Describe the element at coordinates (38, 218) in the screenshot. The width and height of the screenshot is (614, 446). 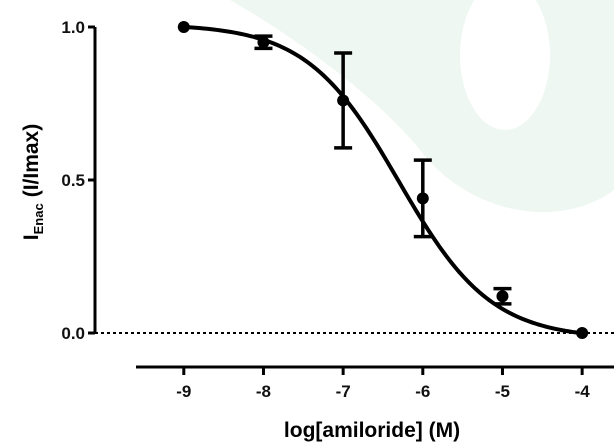
I see `y-axis-title-subscript: Enac` at that location.